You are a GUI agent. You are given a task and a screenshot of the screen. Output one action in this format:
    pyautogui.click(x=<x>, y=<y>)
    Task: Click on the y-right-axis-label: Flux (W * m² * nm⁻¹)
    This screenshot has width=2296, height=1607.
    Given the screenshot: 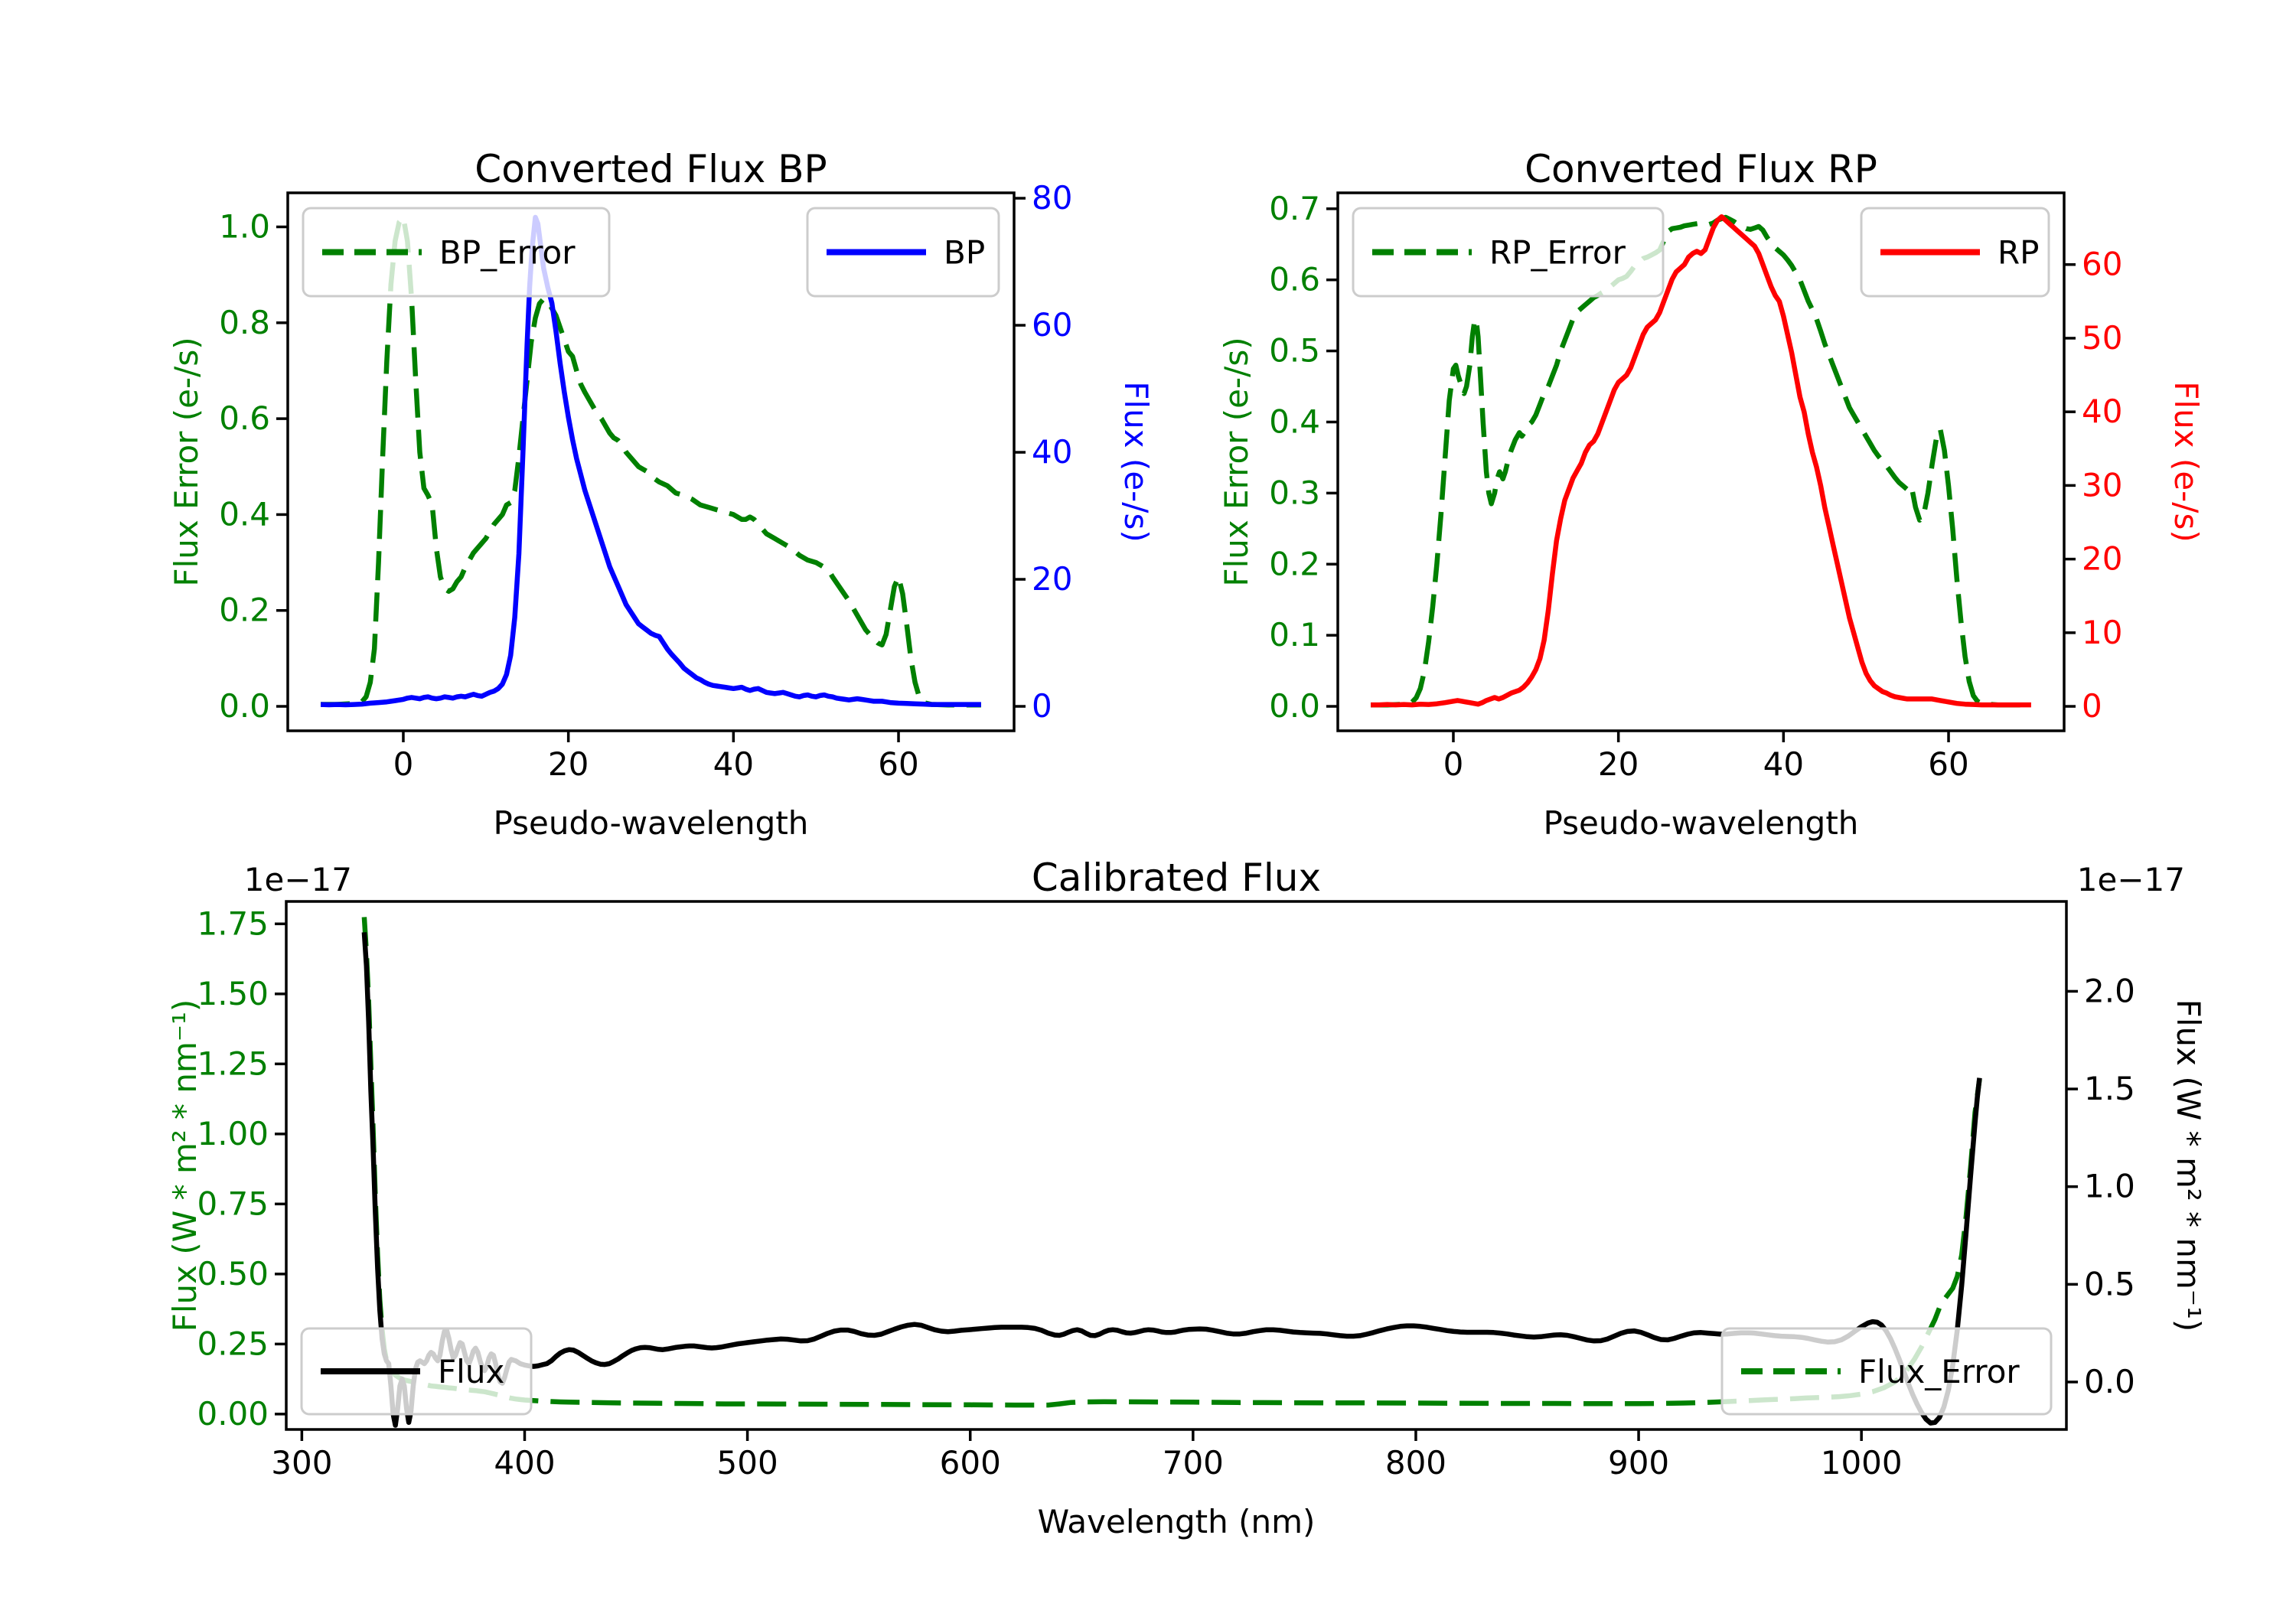 What is the action you would take?
    pyautogui.click(x=2188, y=1165)
    